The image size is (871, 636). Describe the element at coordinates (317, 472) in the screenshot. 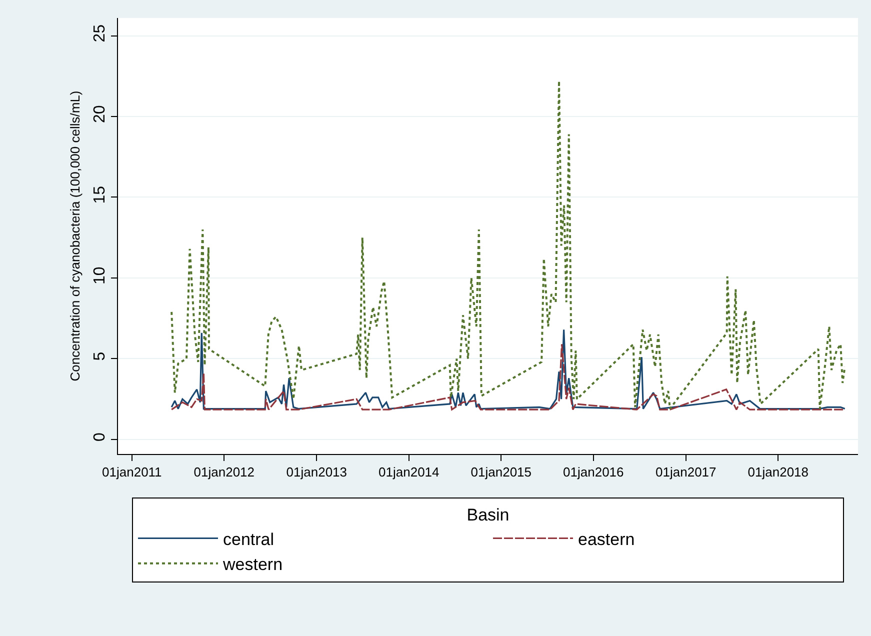

I see `x-tick-label: 01jan2013` at that location.